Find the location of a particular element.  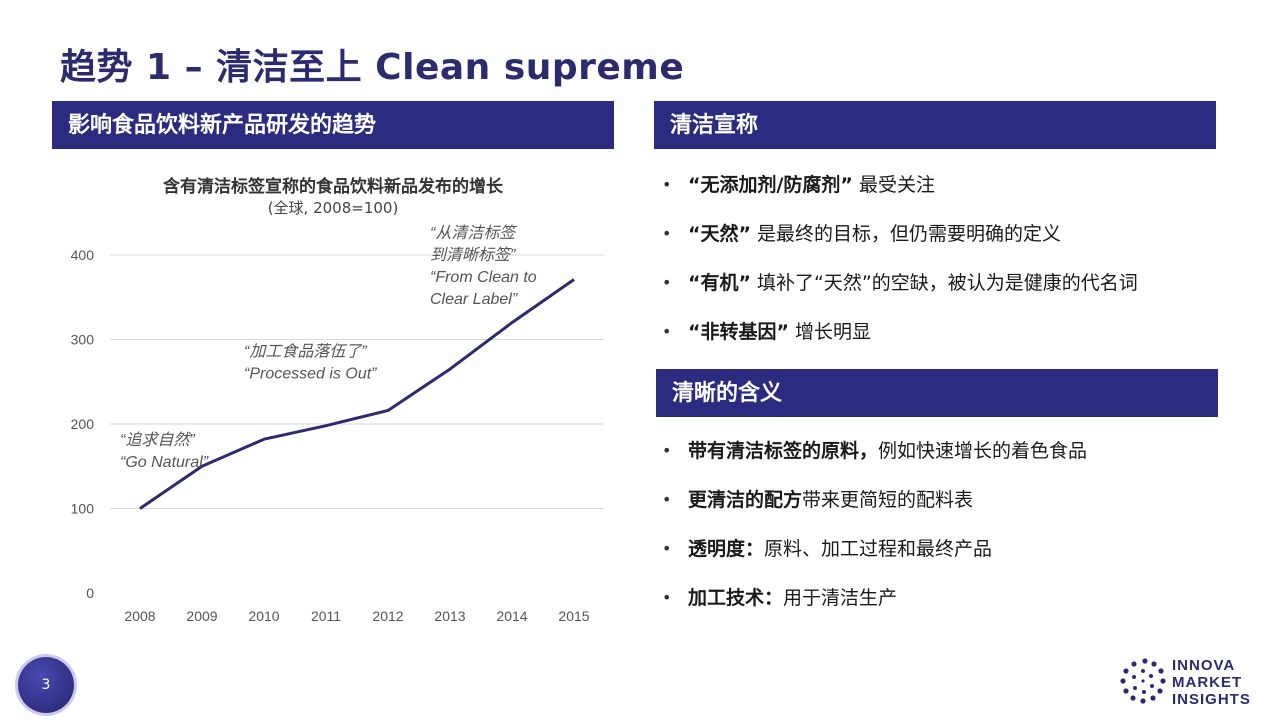

chart-gridlines is located at coordinates (357, 381).